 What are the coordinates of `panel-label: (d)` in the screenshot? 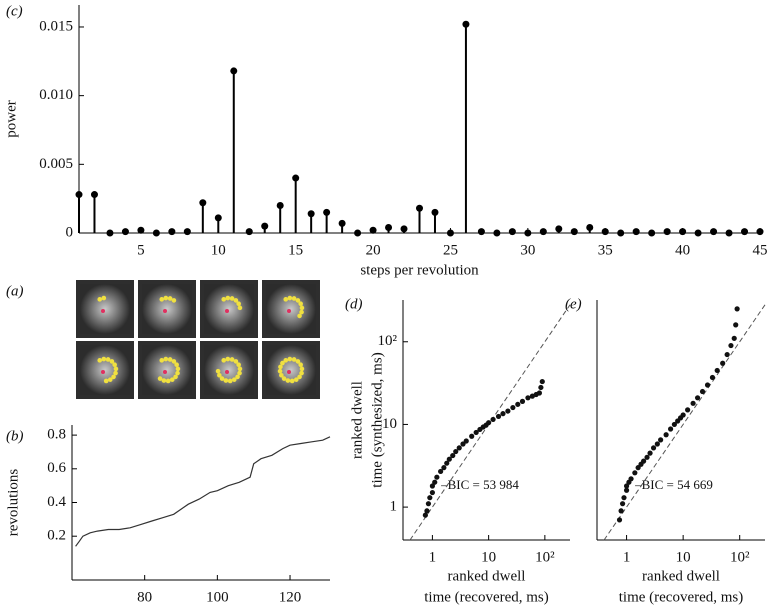 It's located at (354, 304).